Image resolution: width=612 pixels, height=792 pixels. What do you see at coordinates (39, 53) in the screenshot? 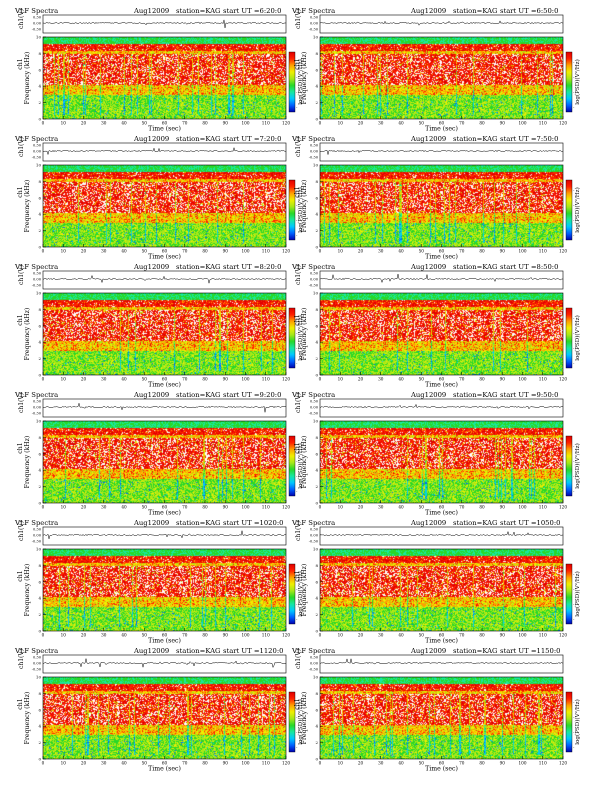
I see `freq-tick-label: 8` at bounding box center [39, 53].